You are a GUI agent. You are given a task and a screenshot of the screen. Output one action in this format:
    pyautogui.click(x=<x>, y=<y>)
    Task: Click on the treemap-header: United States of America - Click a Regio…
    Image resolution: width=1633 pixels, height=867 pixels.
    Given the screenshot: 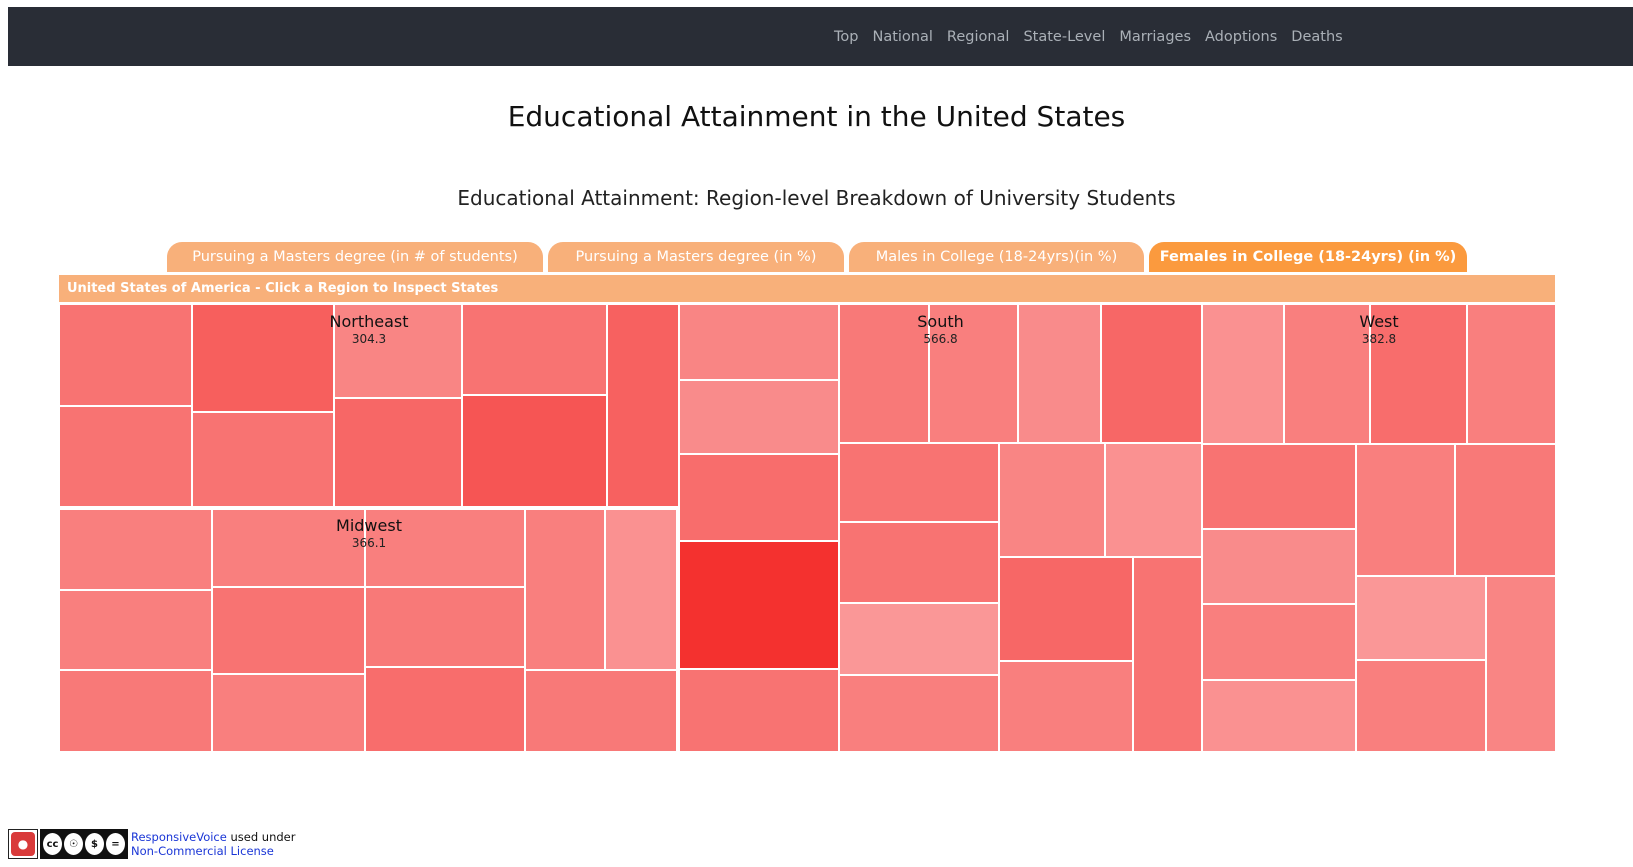 What is the action you would take?
    pyautogui.click(x=807, y=288)
    